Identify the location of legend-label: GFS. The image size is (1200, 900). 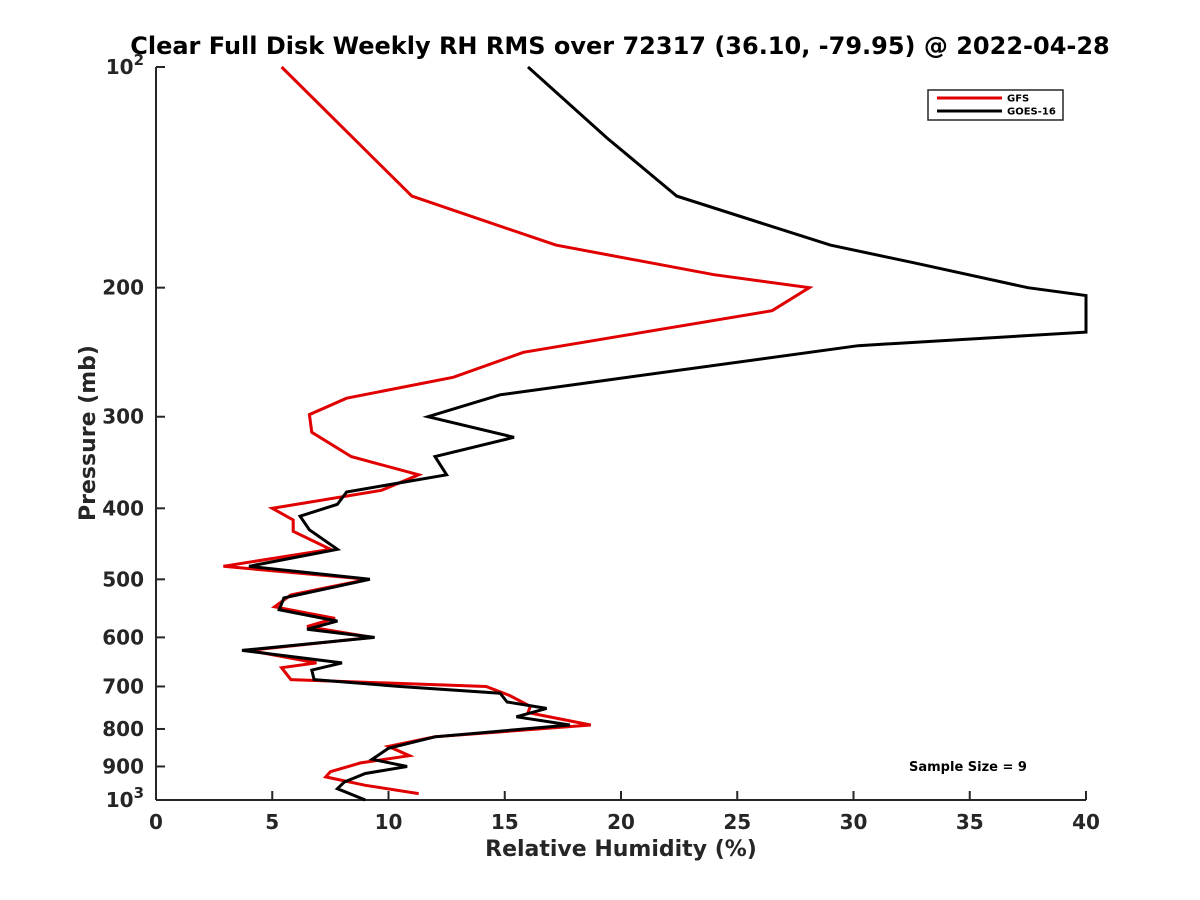
(1018, 99).